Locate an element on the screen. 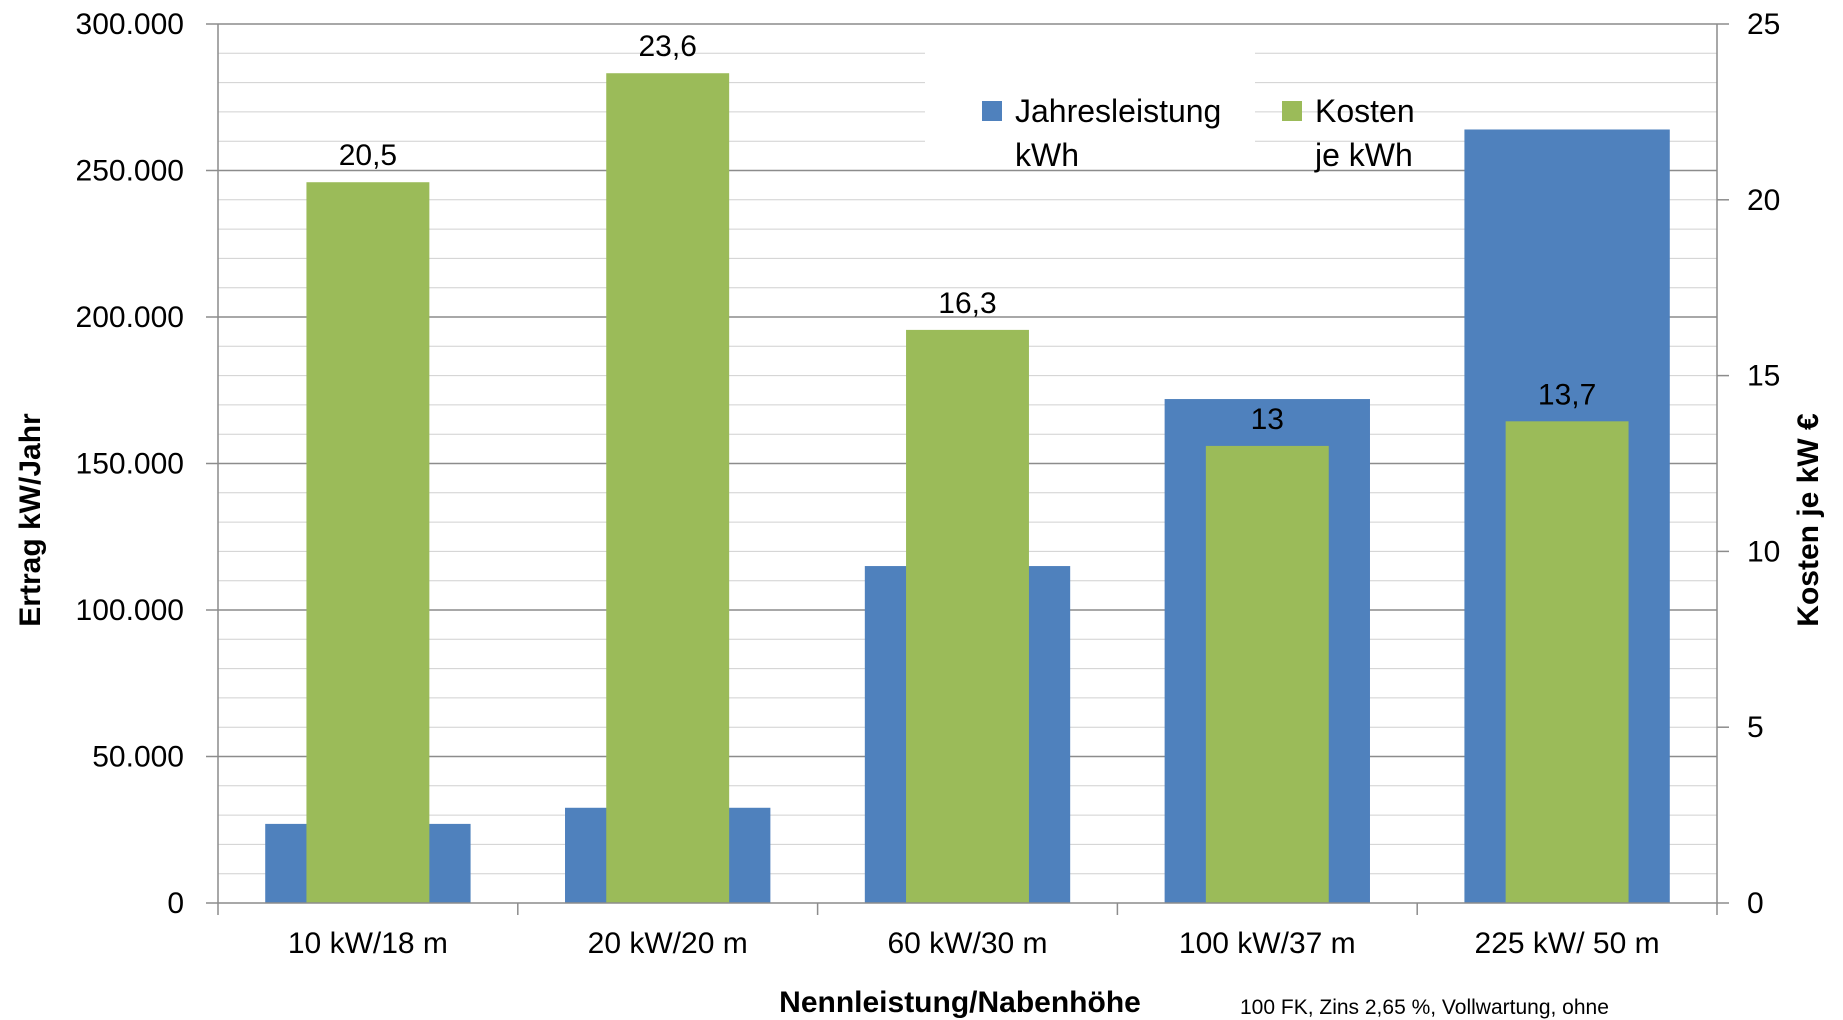 The height and width of the screenshot is (1020, 1843). right-axis-title: Kosten je kW € is located at coordinates (1808, 520).